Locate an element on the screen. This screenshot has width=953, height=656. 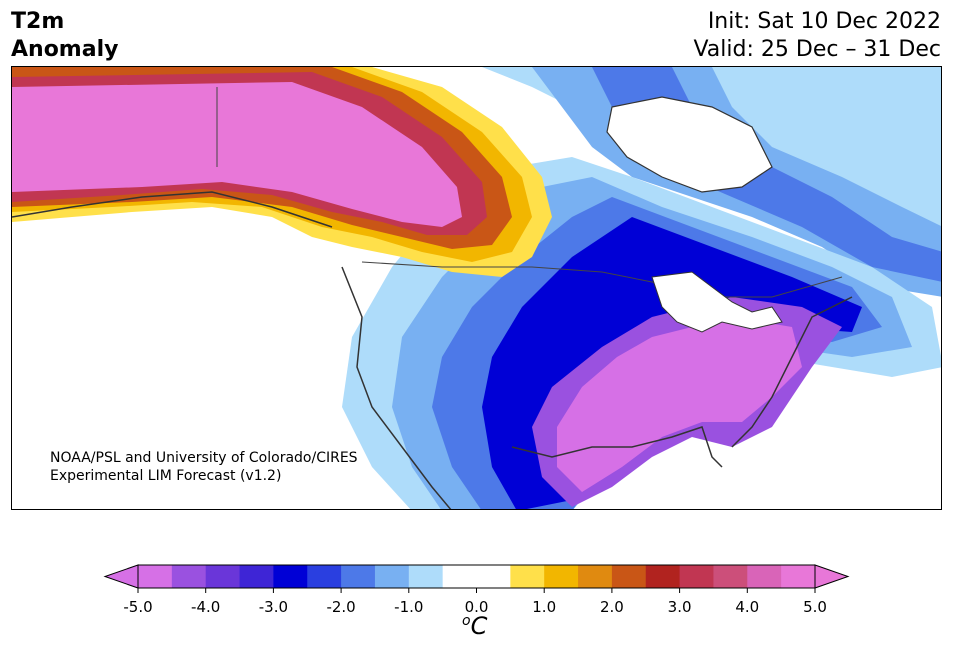
great-lakes is located at coordinates (717, 302).